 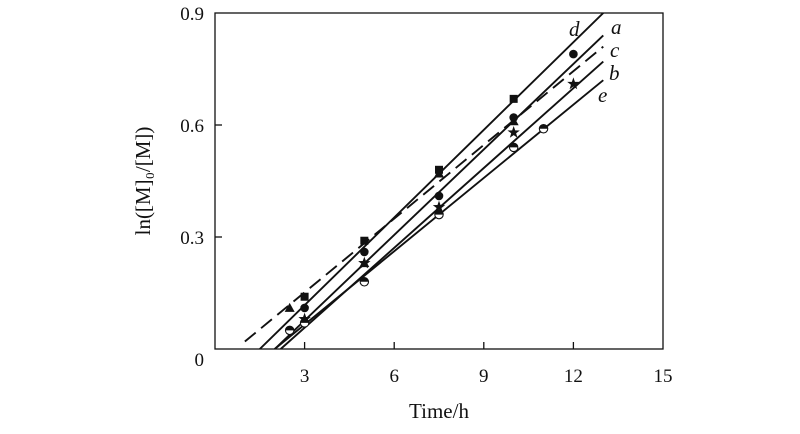 What do you see at coordinates (615, 50) in the screenshot?
I see `series-label-c: c` at bounding box center [615, 50].